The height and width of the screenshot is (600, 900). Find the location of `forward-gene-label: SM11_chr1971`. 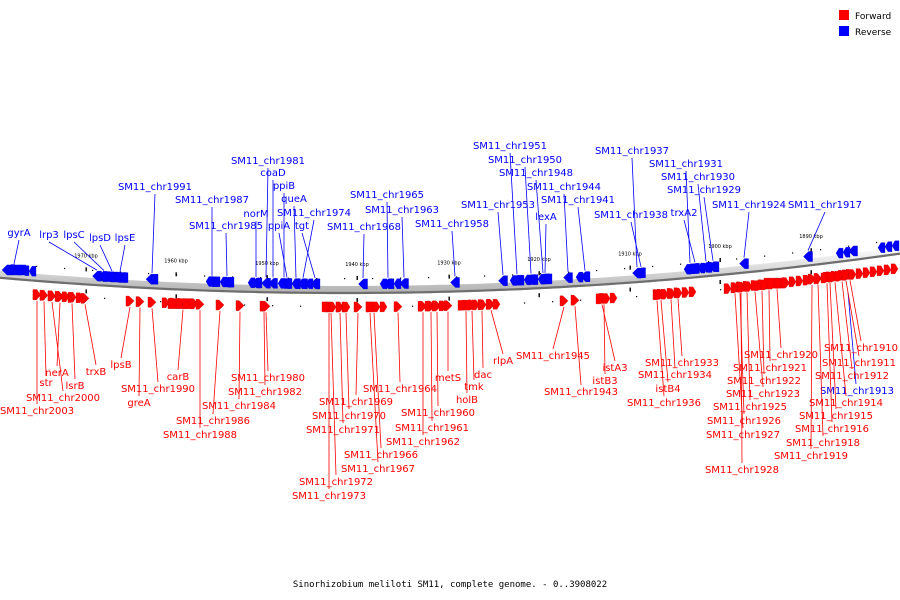

forward-gene-label: SM11_chr1971 is located at coordinates (343, 430).